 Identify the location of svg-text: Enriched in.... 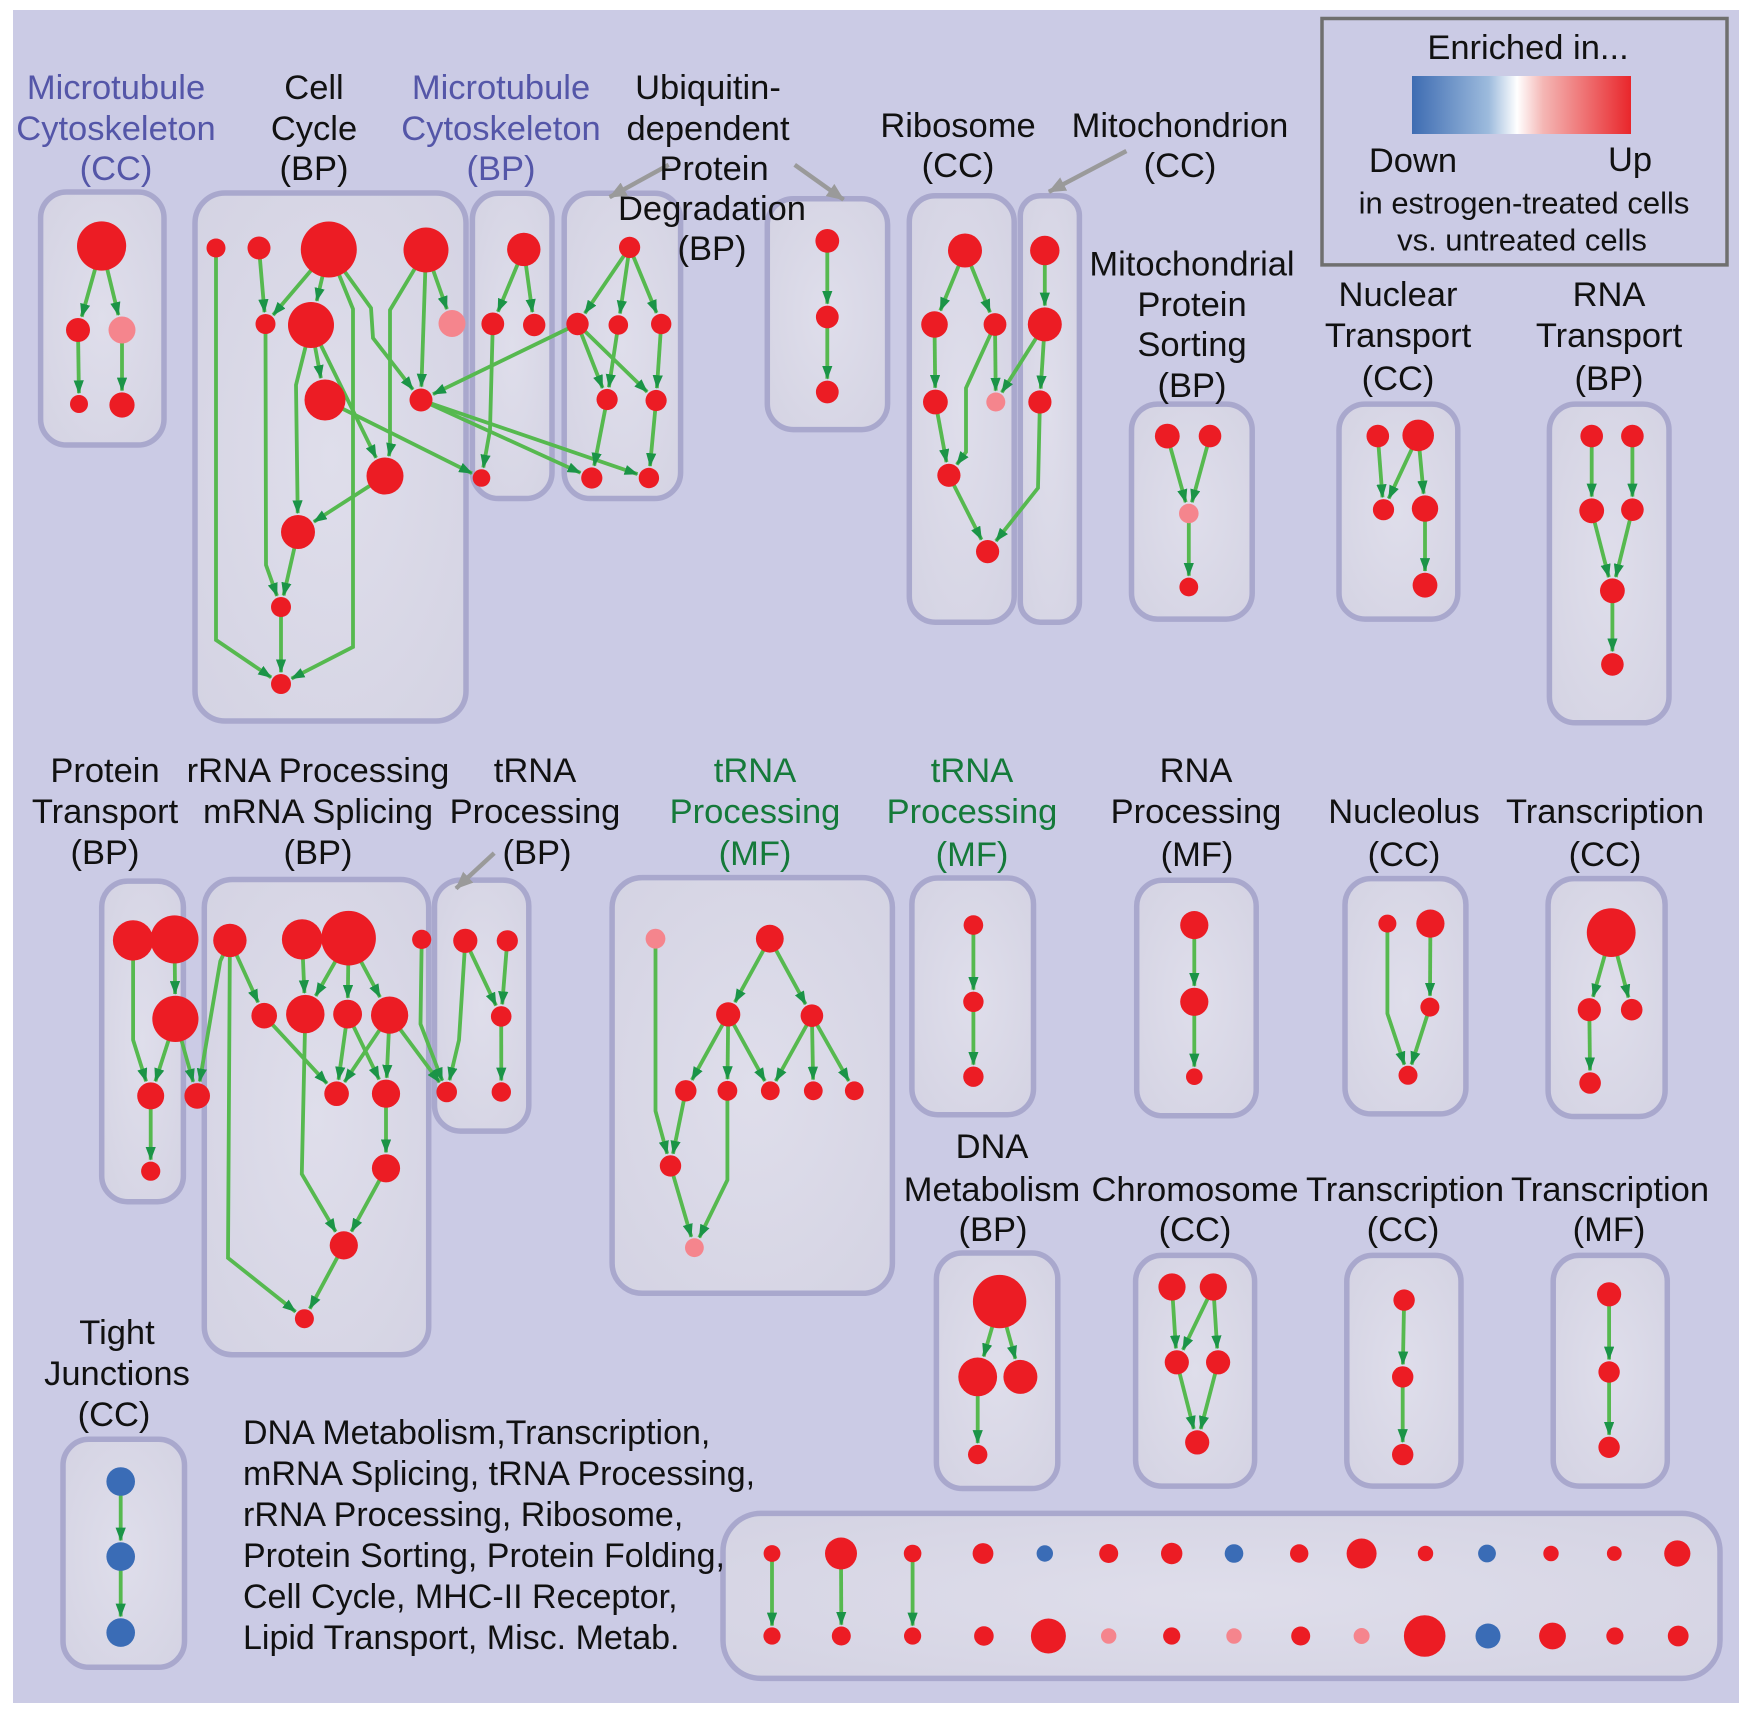
(1527, 48).